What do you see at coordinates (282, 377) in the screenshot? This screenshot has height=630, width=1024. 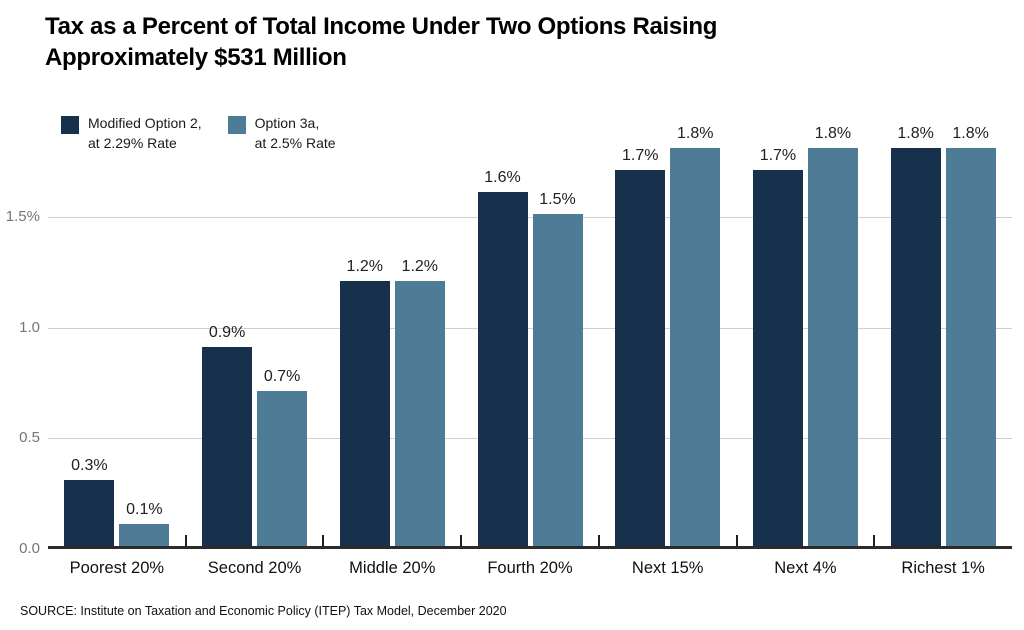 I see `bar-value-label: 0.7%` at bounding box center [282, 377].